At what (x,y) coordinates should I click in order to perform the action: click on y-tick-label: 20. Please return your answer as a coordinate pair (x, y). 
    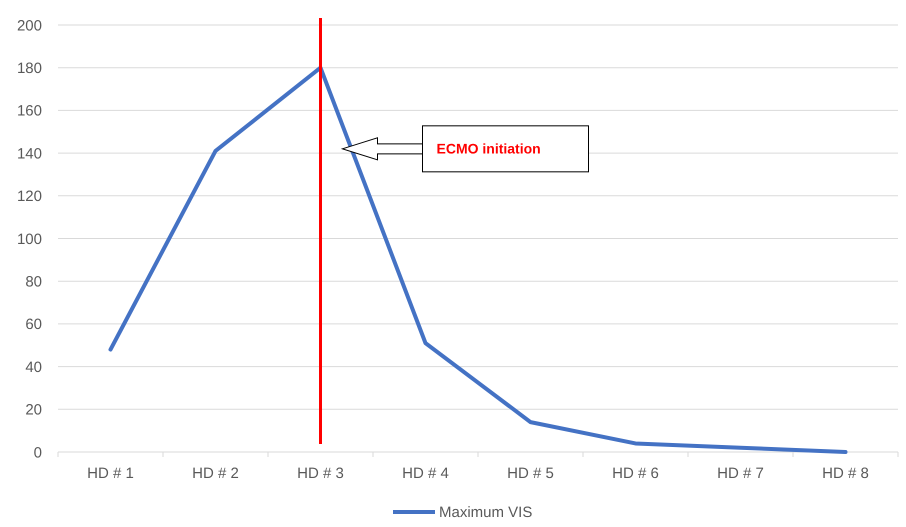
    Looking at the image, I should click on (33, 410).